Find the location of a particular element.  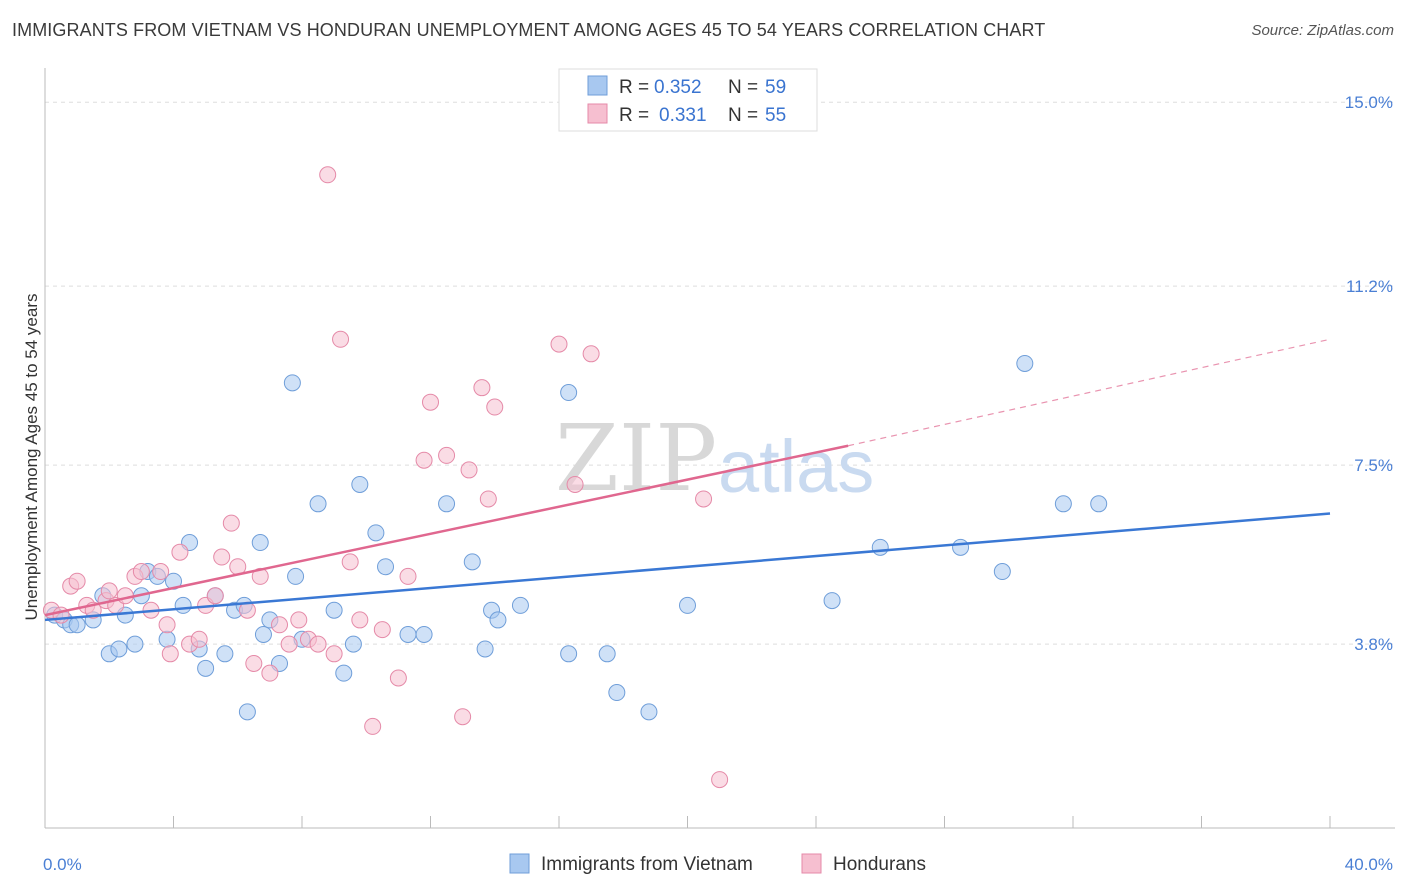

watermark-atlas: atlas is located at coordinates (796, 466).